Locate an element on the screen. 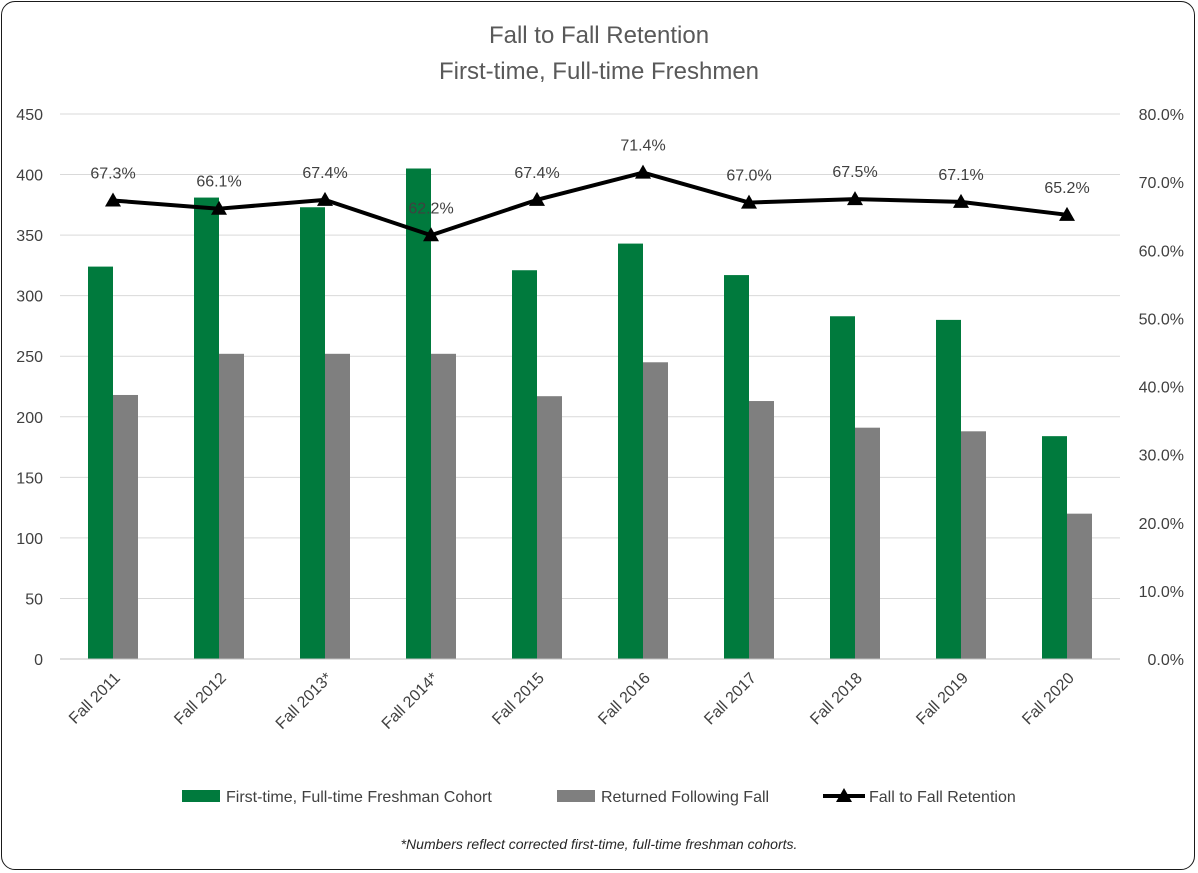 This screenshot has width=1198, height=873. retention-line is located at coordinates (590, 204).